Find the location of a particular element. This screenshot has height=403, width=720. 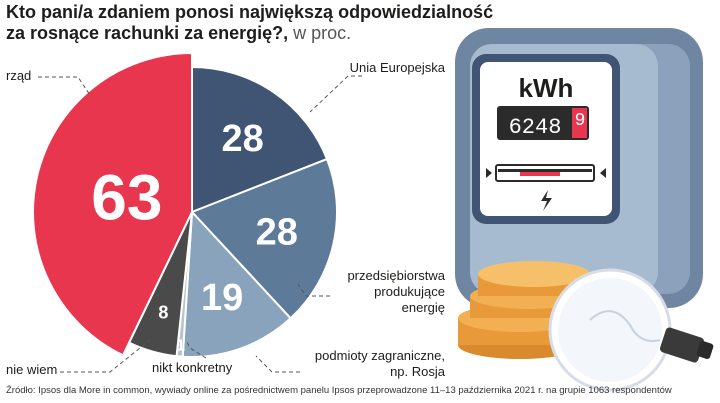

title-line2: za rosnące rachunki za energię?, is located at coordinates (147, 33).